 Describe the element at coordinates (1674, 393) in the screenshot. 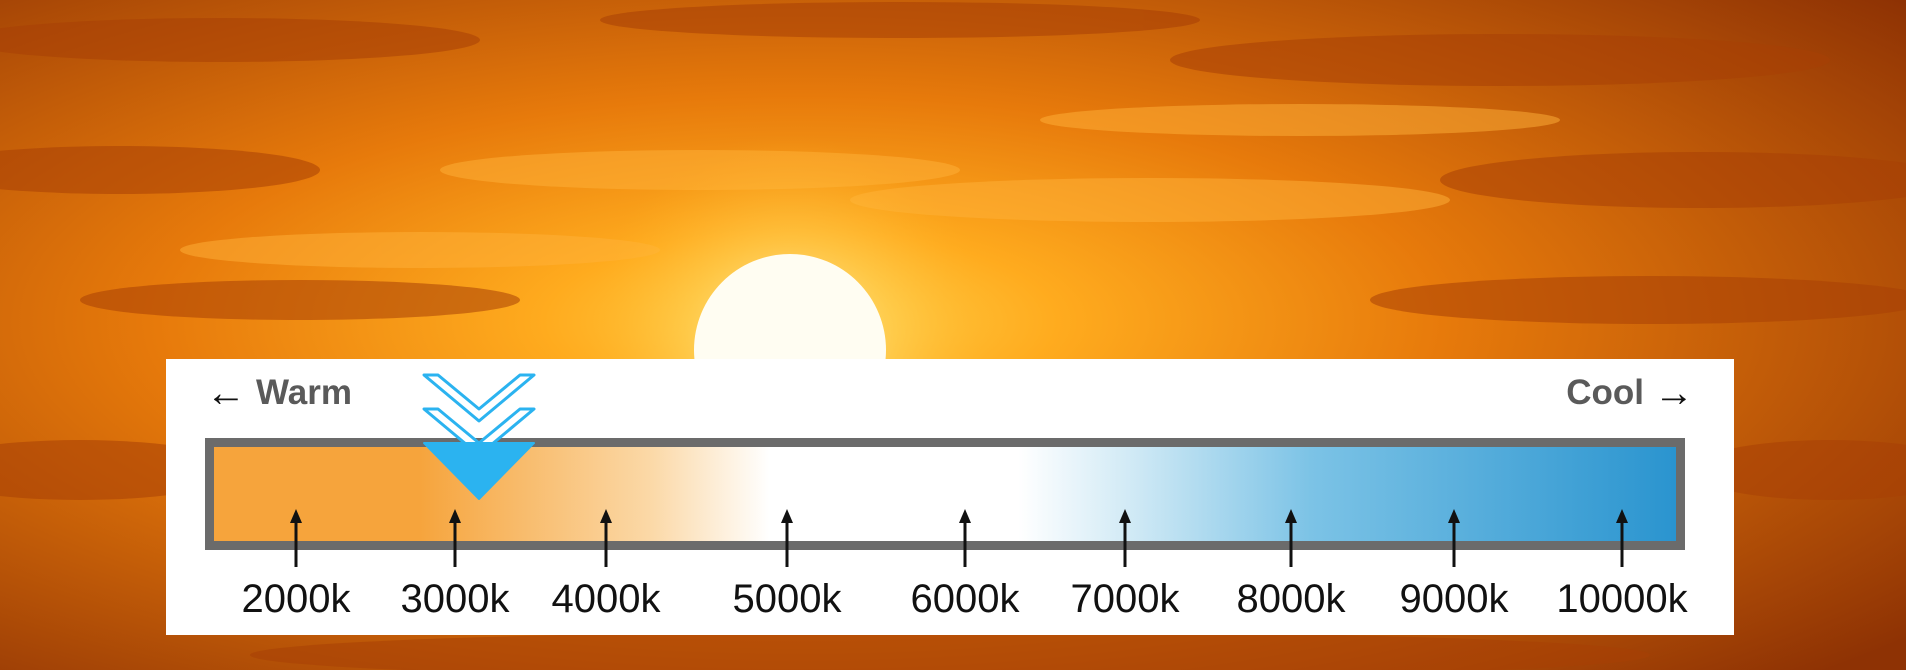

I see `arrow-right-icon: →` at that location.